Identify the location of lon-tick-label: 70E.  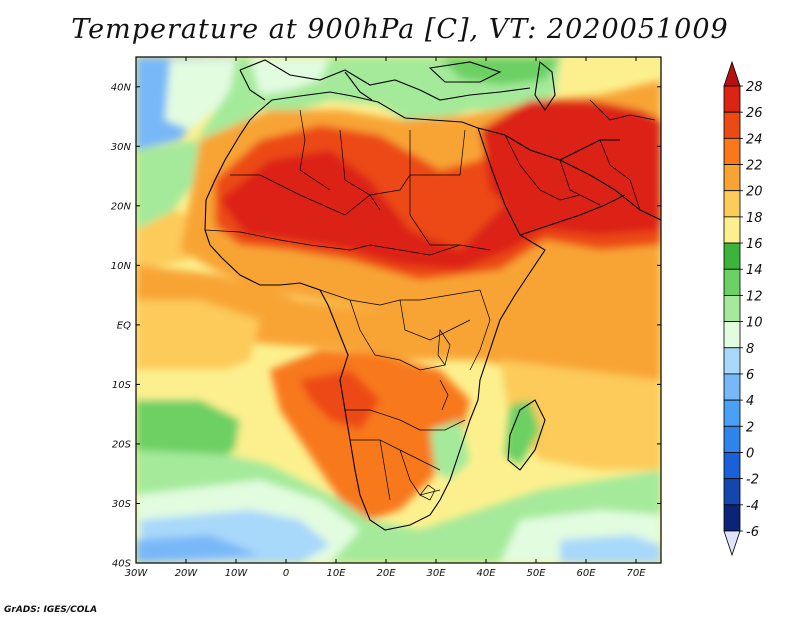
(636, 573).